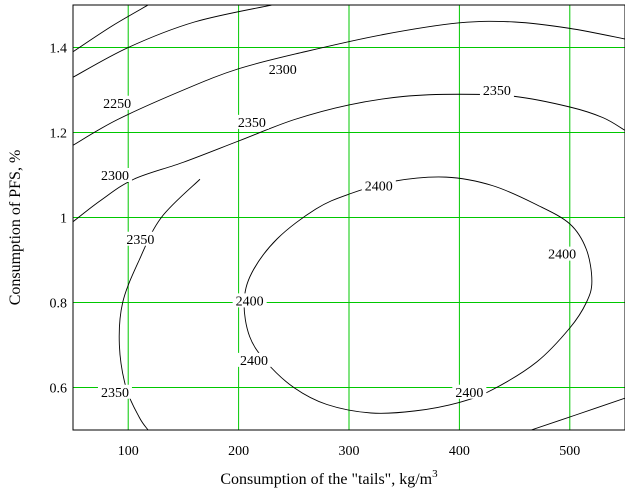  I want to click on y-tick-label-1.2: 1.2, so click(59, 134).